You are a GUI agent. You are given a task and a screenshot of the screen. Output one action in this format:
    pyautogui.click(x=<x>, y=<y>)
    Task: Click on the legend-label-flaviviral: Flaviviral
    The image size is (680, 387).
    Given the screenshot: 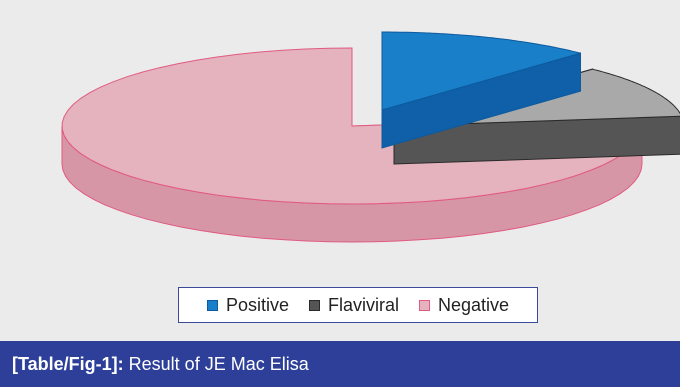 What is the action you would take?
    pyautogui.click(x=363, y=304)
    